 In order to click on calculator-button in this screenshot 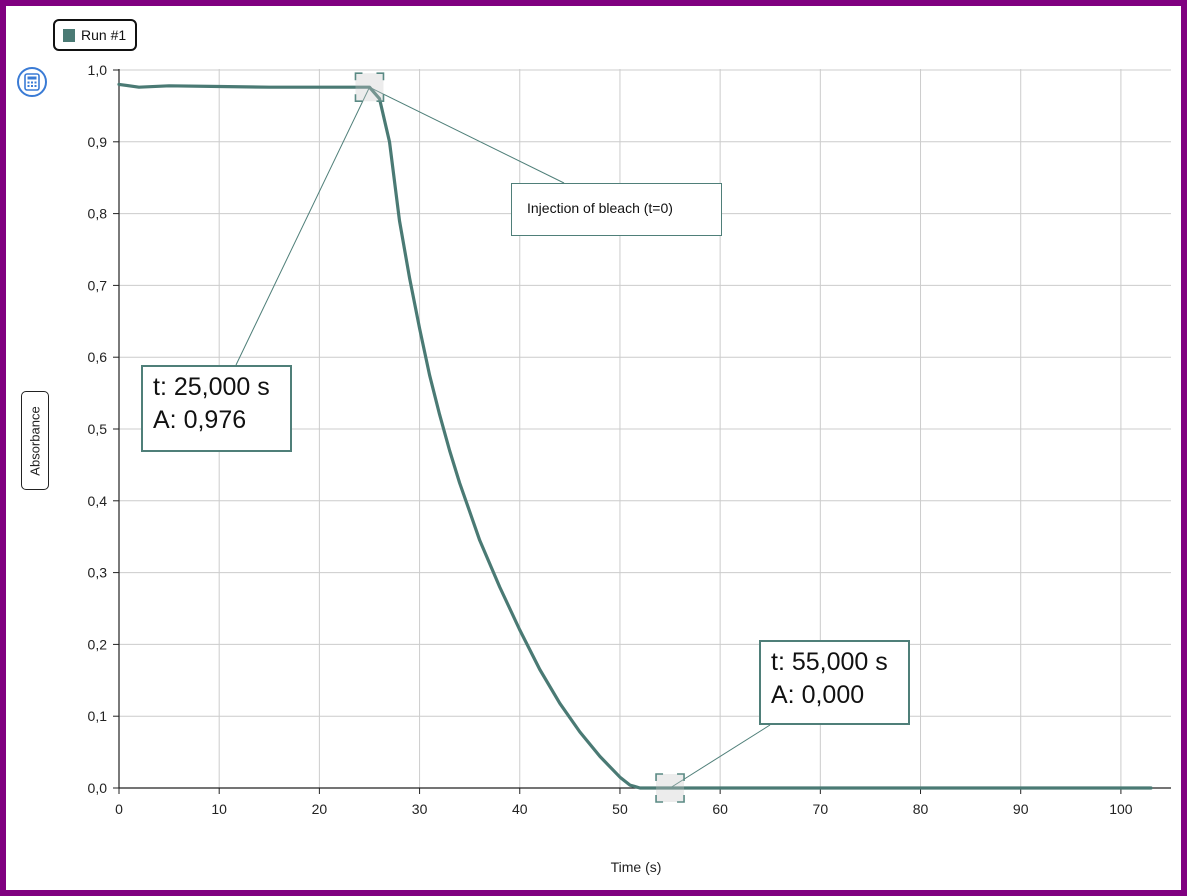, I will do `click(32, 82)`.